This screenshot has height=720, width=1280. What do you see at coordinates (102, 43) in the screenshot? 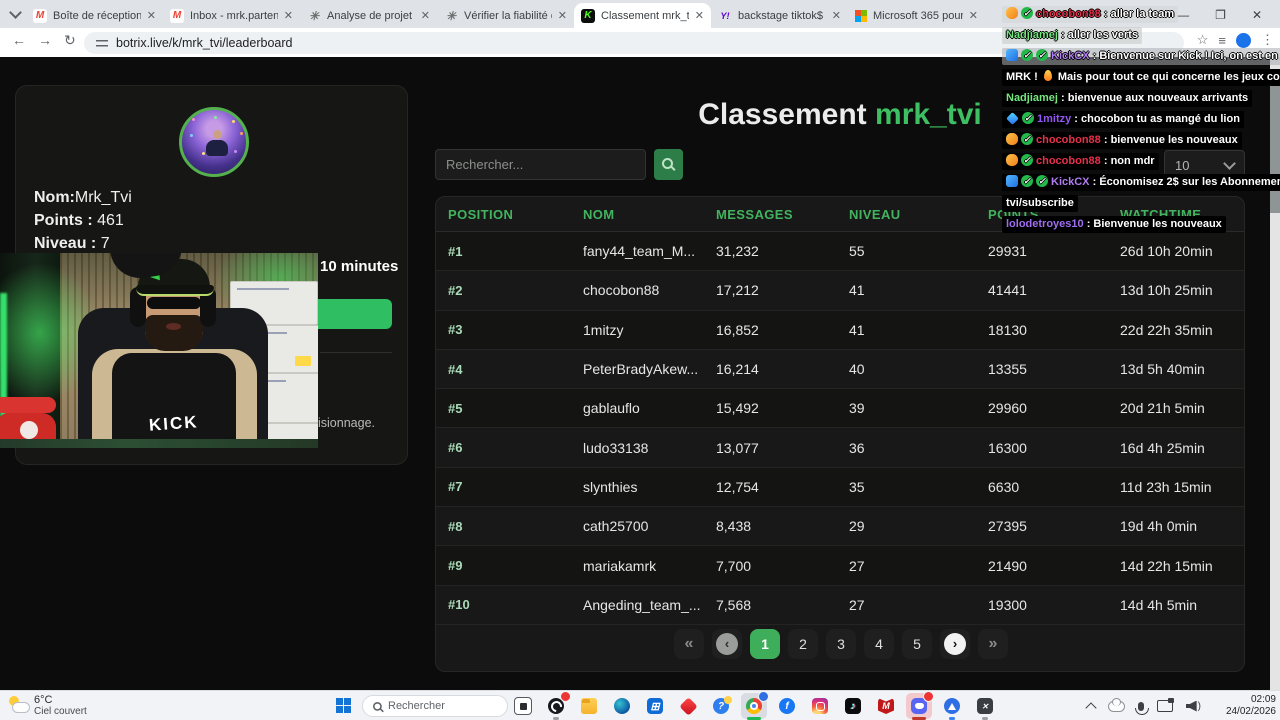
I see `site-settings-icon` at bounding box center [102, 43].